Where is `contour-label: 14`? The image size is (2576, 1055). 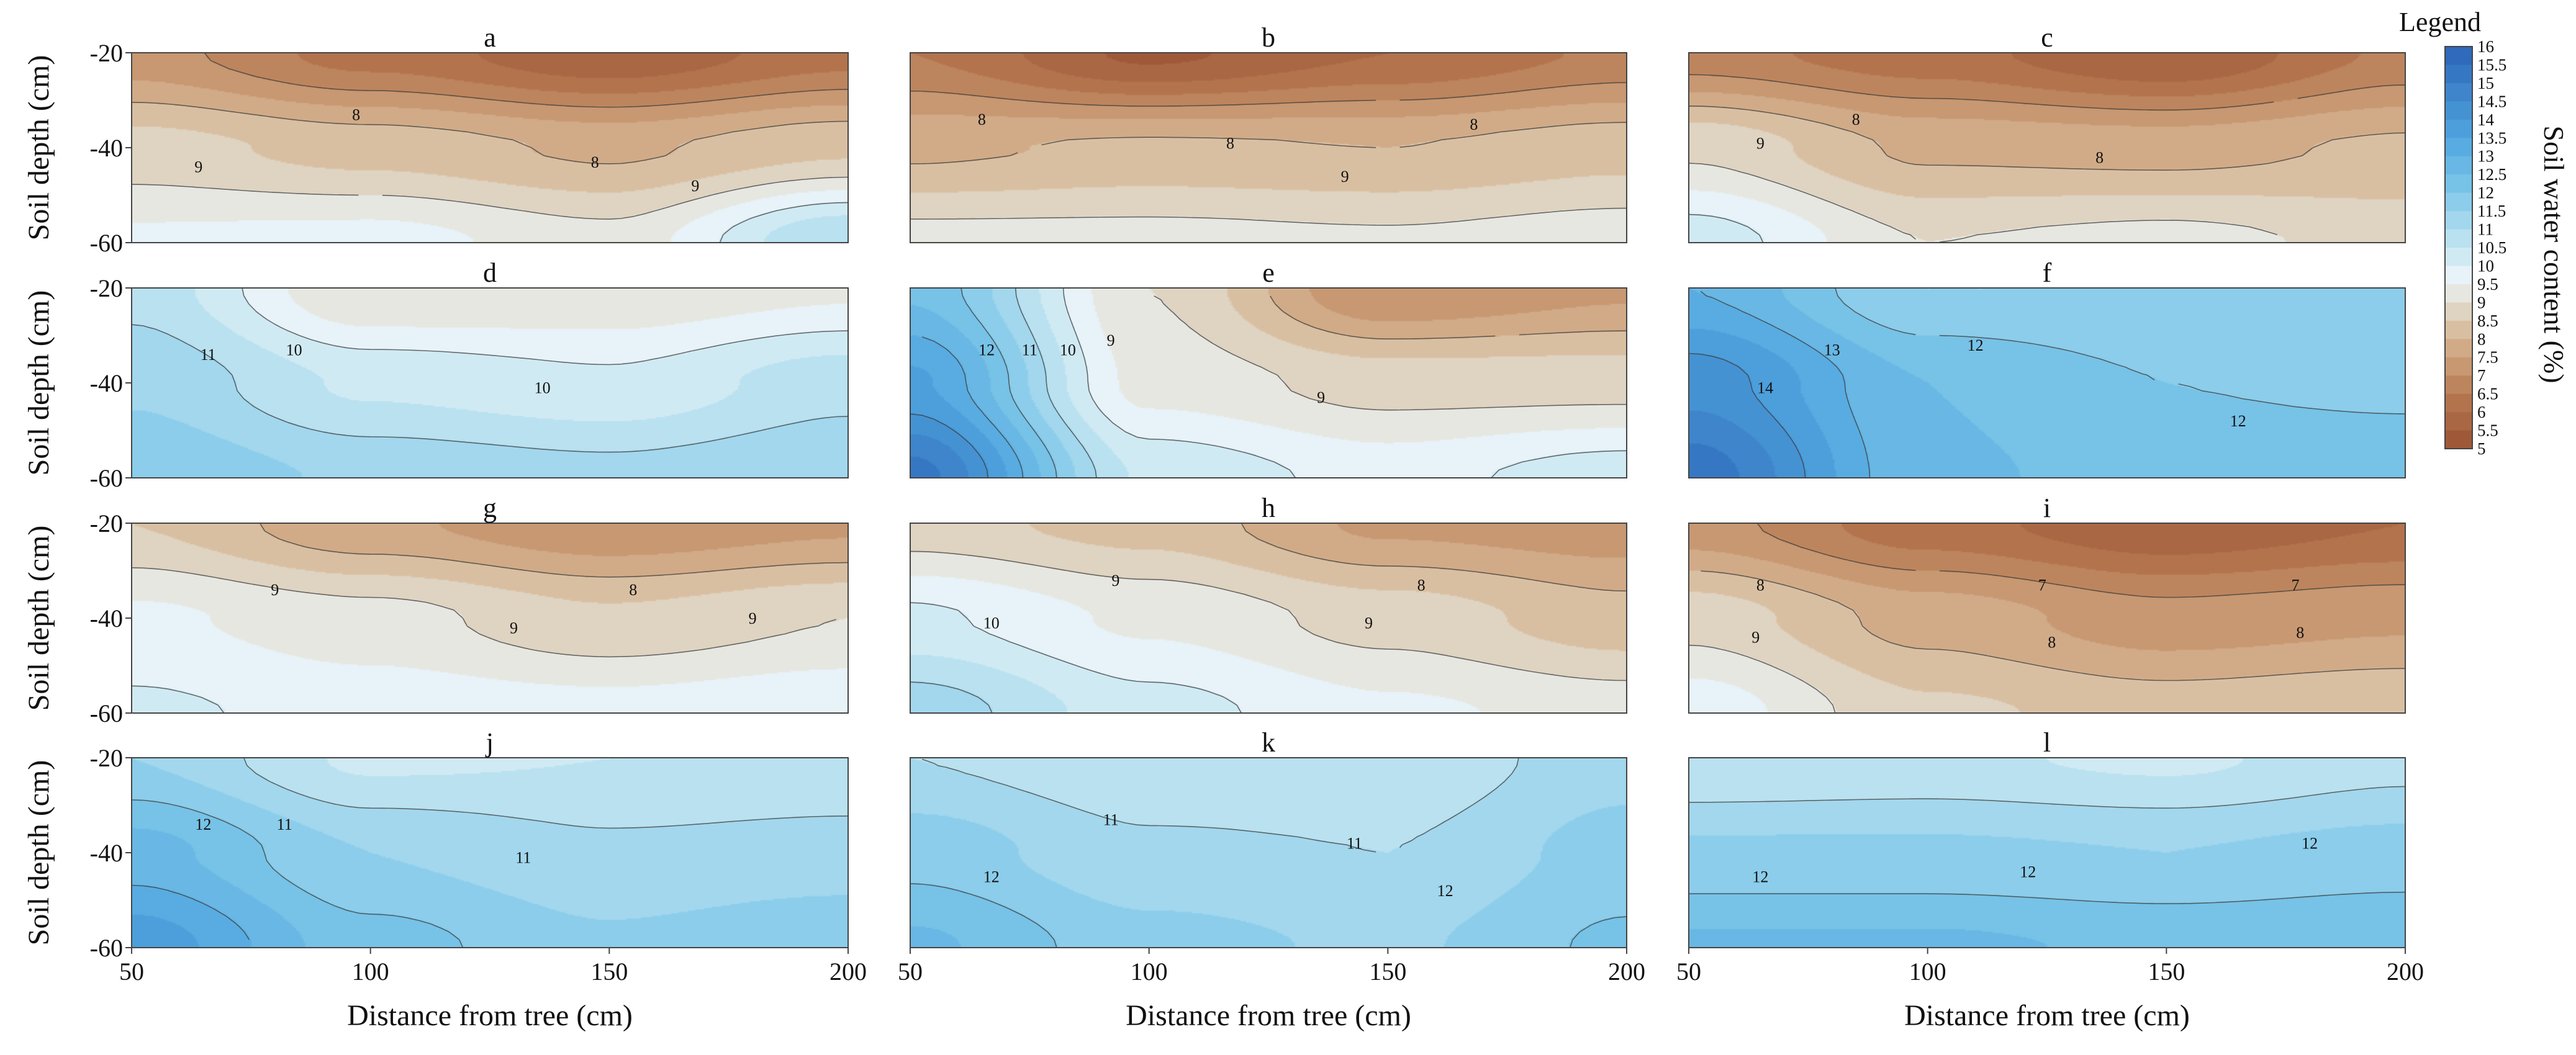
contour-label: 14 is located at coordinates (1765, 388).